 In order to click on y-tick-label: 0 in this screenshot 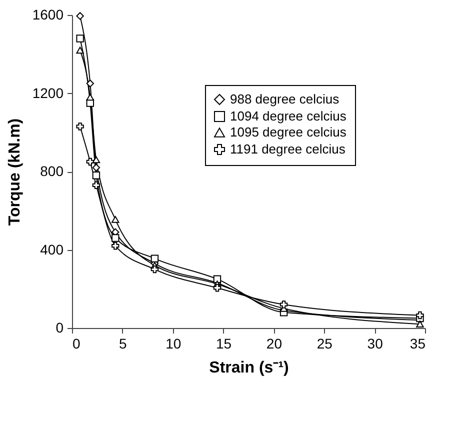, I will do `click(60, 328)`.